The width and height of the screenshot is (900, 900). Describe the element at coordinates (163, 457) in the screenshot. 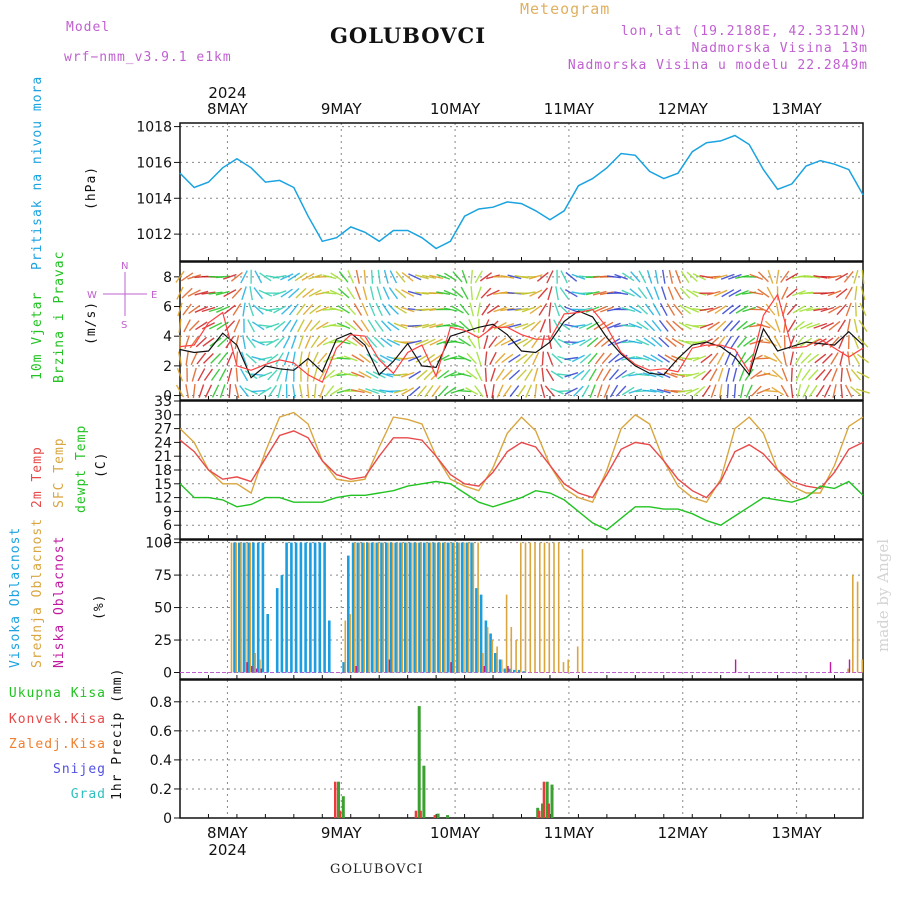

I see `y-tick-label: 21` at that location.